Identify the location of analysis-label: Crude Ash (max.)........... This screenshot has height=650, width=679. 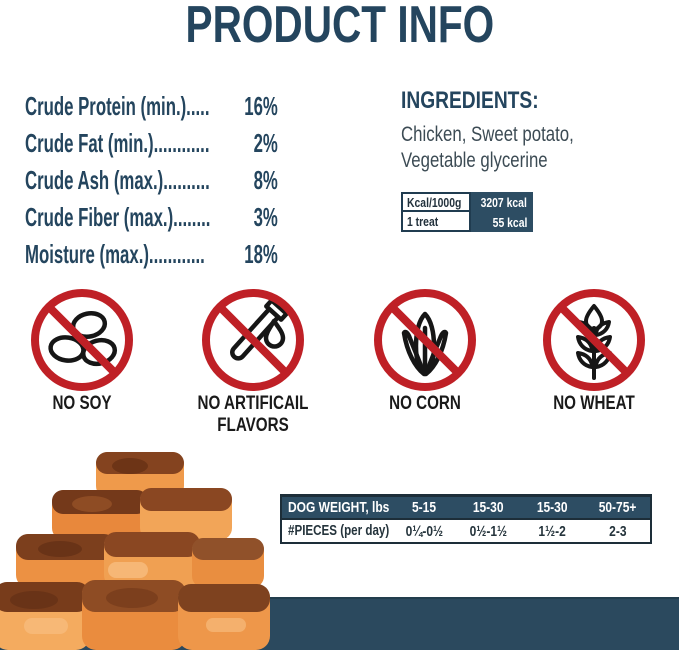
(117, 180).